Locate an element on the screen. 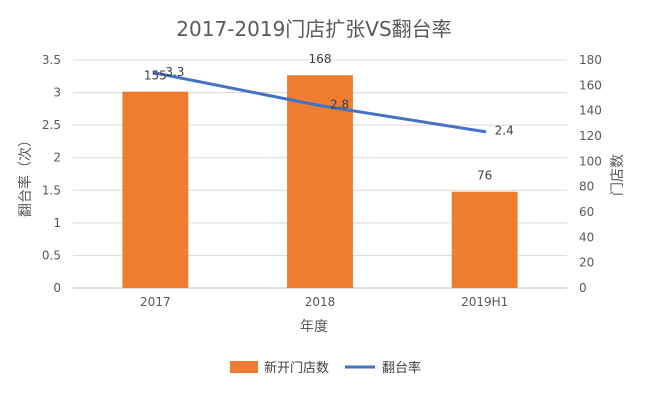 The height and width of the screenshot is (405, 660). right-tick-label: 140 is located at coordinates (590, 111).